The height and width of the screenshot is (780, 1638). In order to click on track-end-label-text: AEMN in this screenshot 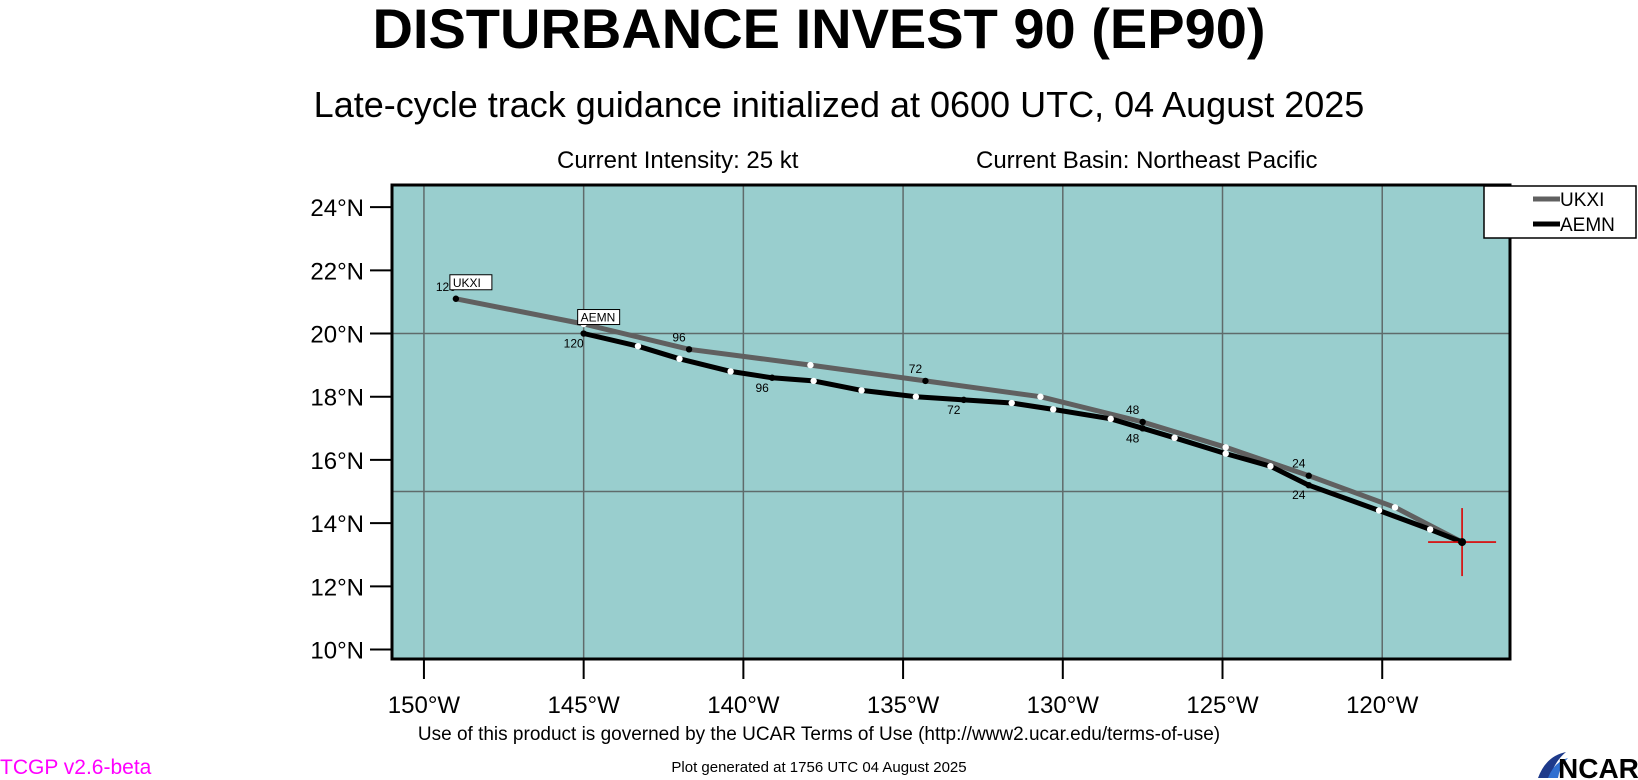, I will do `click(598, 318)`.